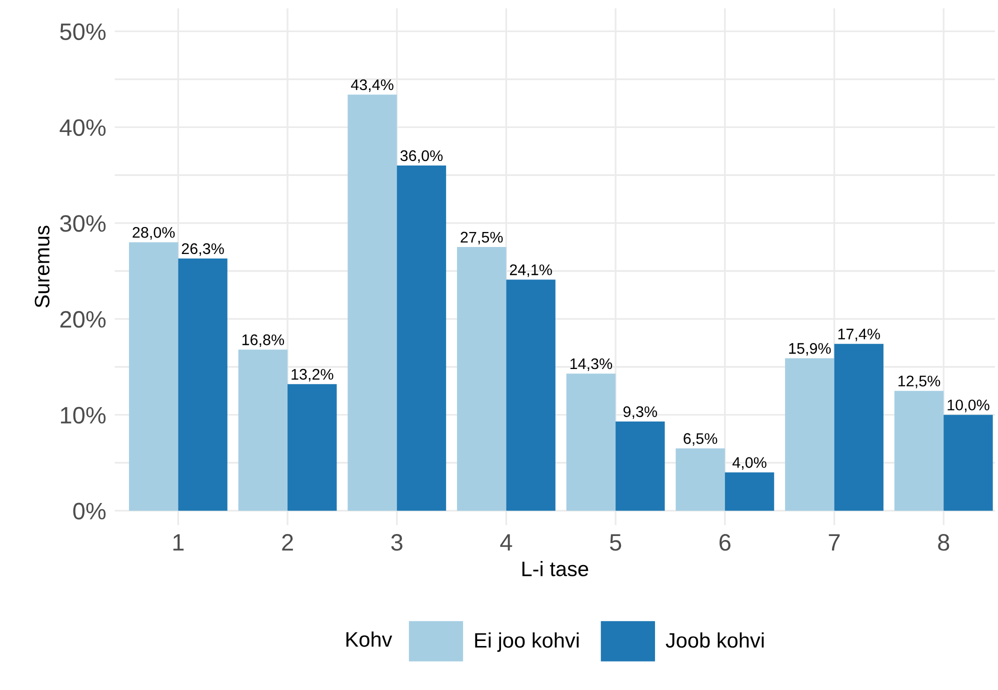 Image resolution: width=998 pixels, height=690 pixels. Describe the element at coordinates (42, 267) in the screenshot. I see `y-axis-title: Suremus` at that location.